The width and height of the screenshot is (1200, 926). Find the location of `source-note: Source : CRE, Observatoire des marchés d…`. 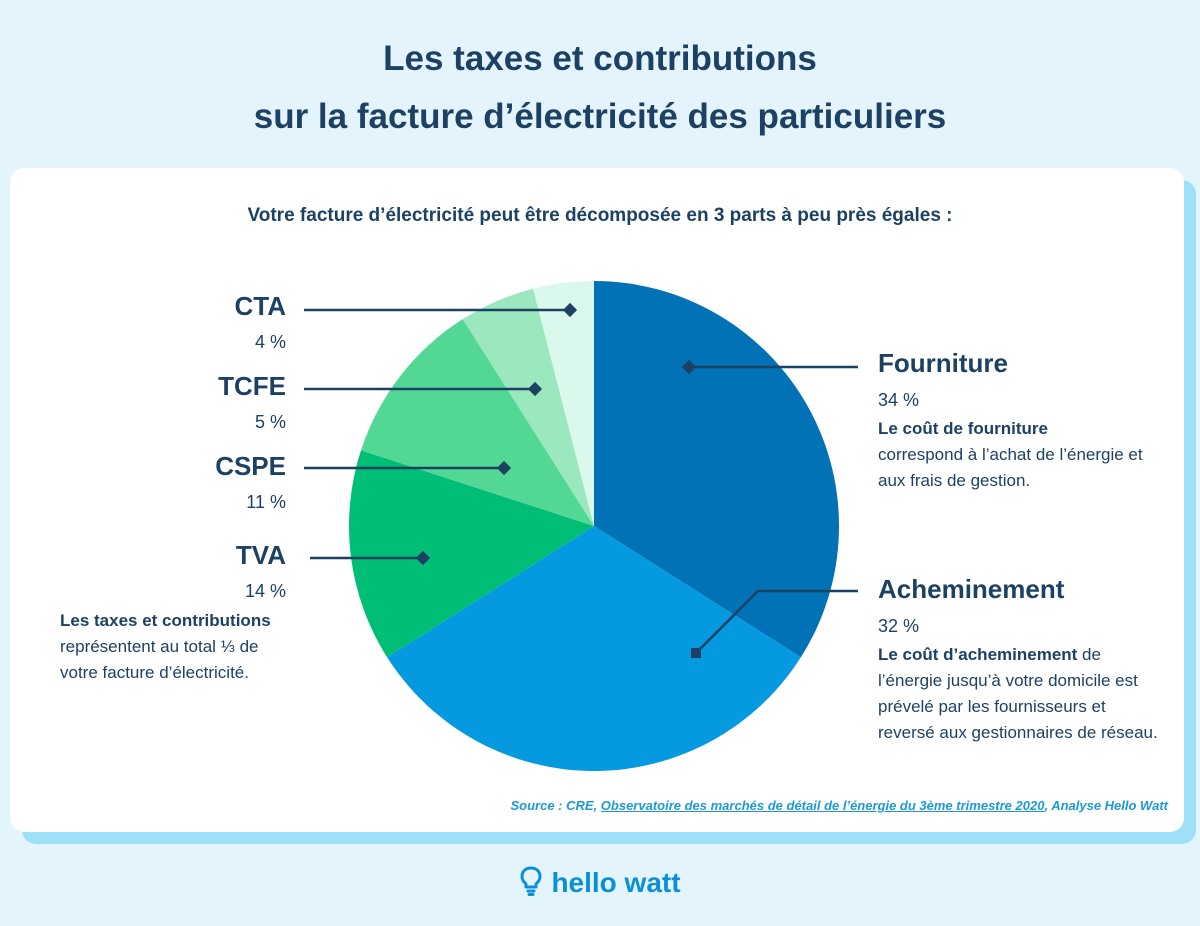

source-note: Source : CRE, Observatoire des marchés d… is located at coordinates (840, 805).